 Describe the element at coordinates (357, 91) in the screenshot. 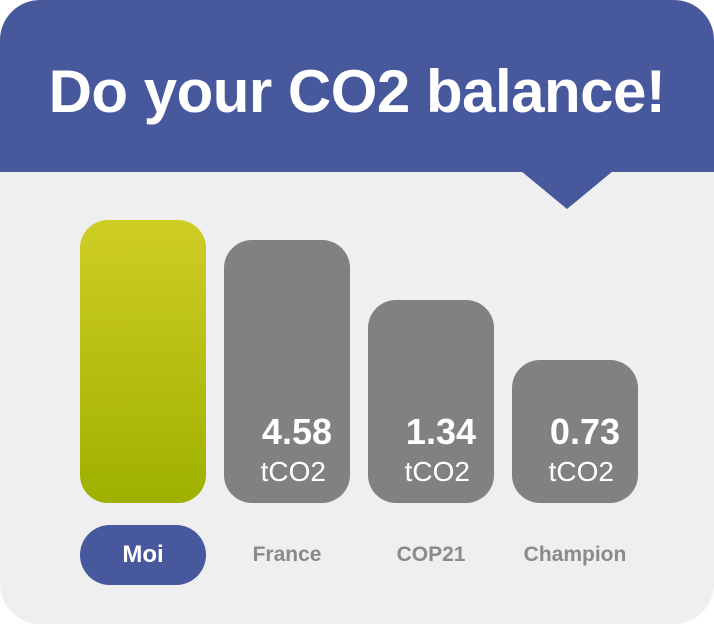

I see `page-title: Do your CO2 balance!` at that location.